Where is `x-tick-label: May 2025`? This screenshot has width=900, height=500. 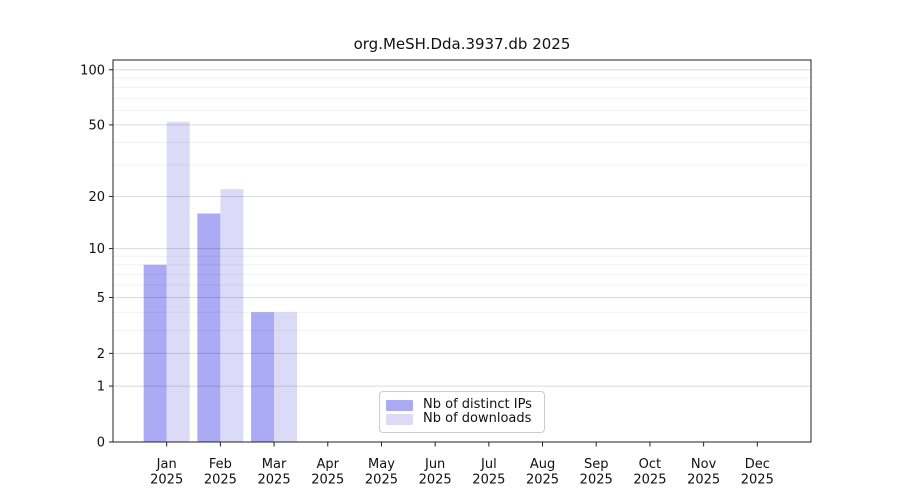
x-tick-label: May 2025 is located at coordinates (381, 472).